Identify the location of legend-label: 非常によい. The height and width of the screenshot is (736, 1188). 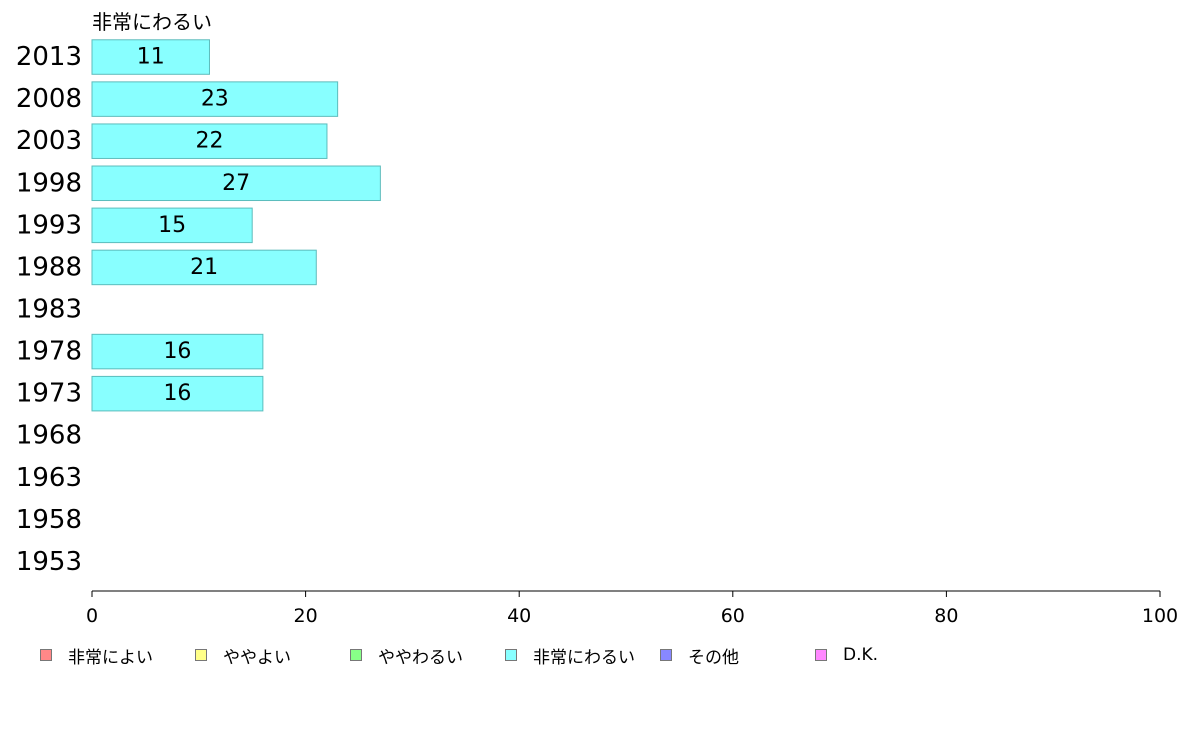
(110, 657).